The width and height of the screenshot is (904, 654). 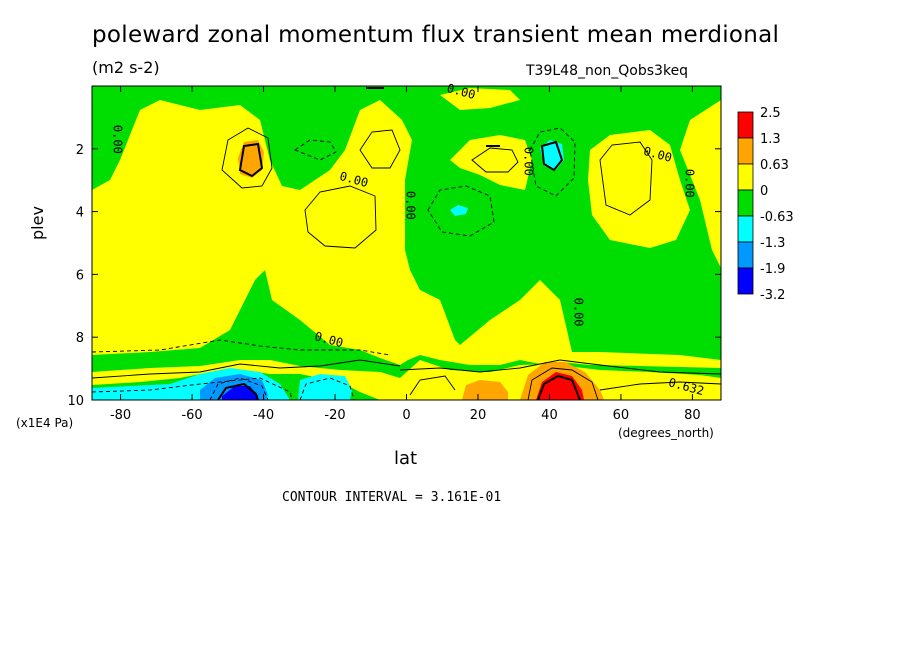 I want to click on x-tick-label: -60, so click(x=191, y=415).